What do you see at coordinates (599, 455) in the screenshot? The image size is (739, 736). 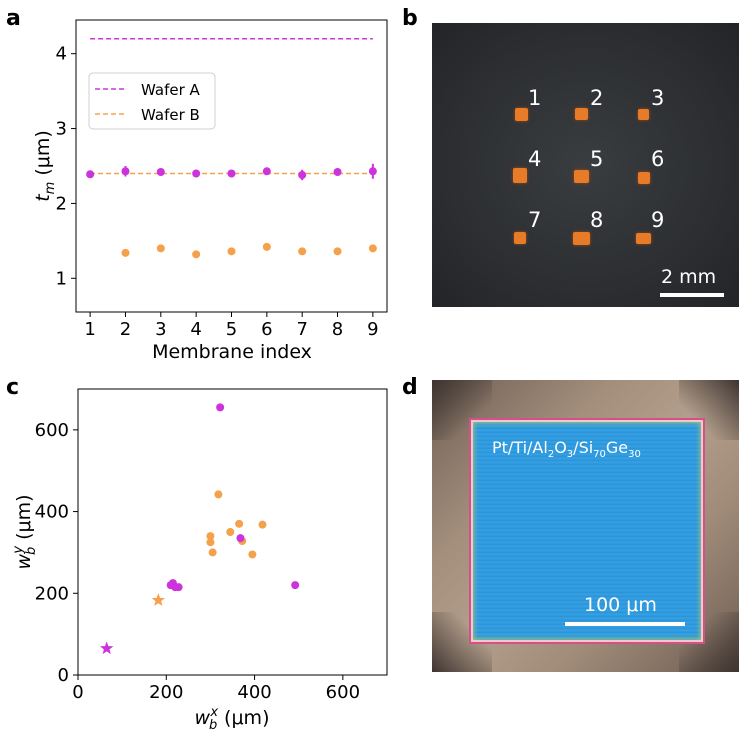 I see `layer-si-sub: 70` at bounding box center [599, 455].